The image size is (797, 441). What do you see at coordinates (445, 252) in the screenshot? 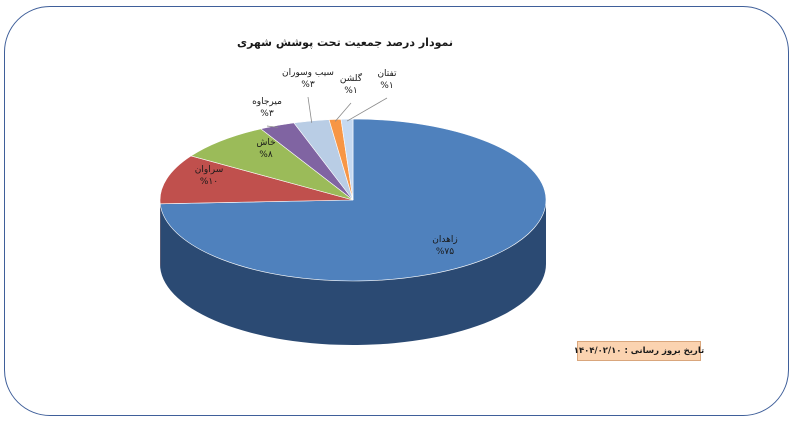
I see `slice-value-label-0: %۷۵` at bounding box center [445, 252].